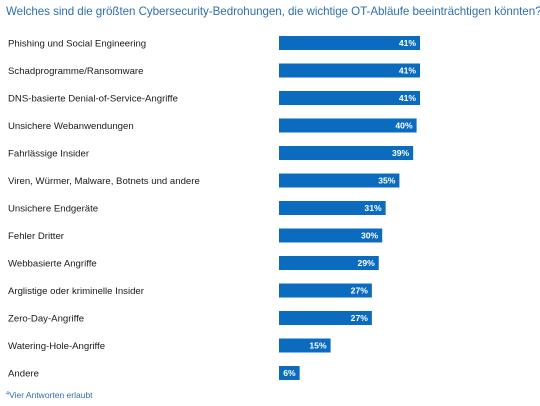 This screenshot has width=540, height=406. What do you see at coordinates (93, 99) in the screenshot?
I see `category-label: DNS-basierte Denial-of-Service-Angriffe` at bounding box center [93, 99].